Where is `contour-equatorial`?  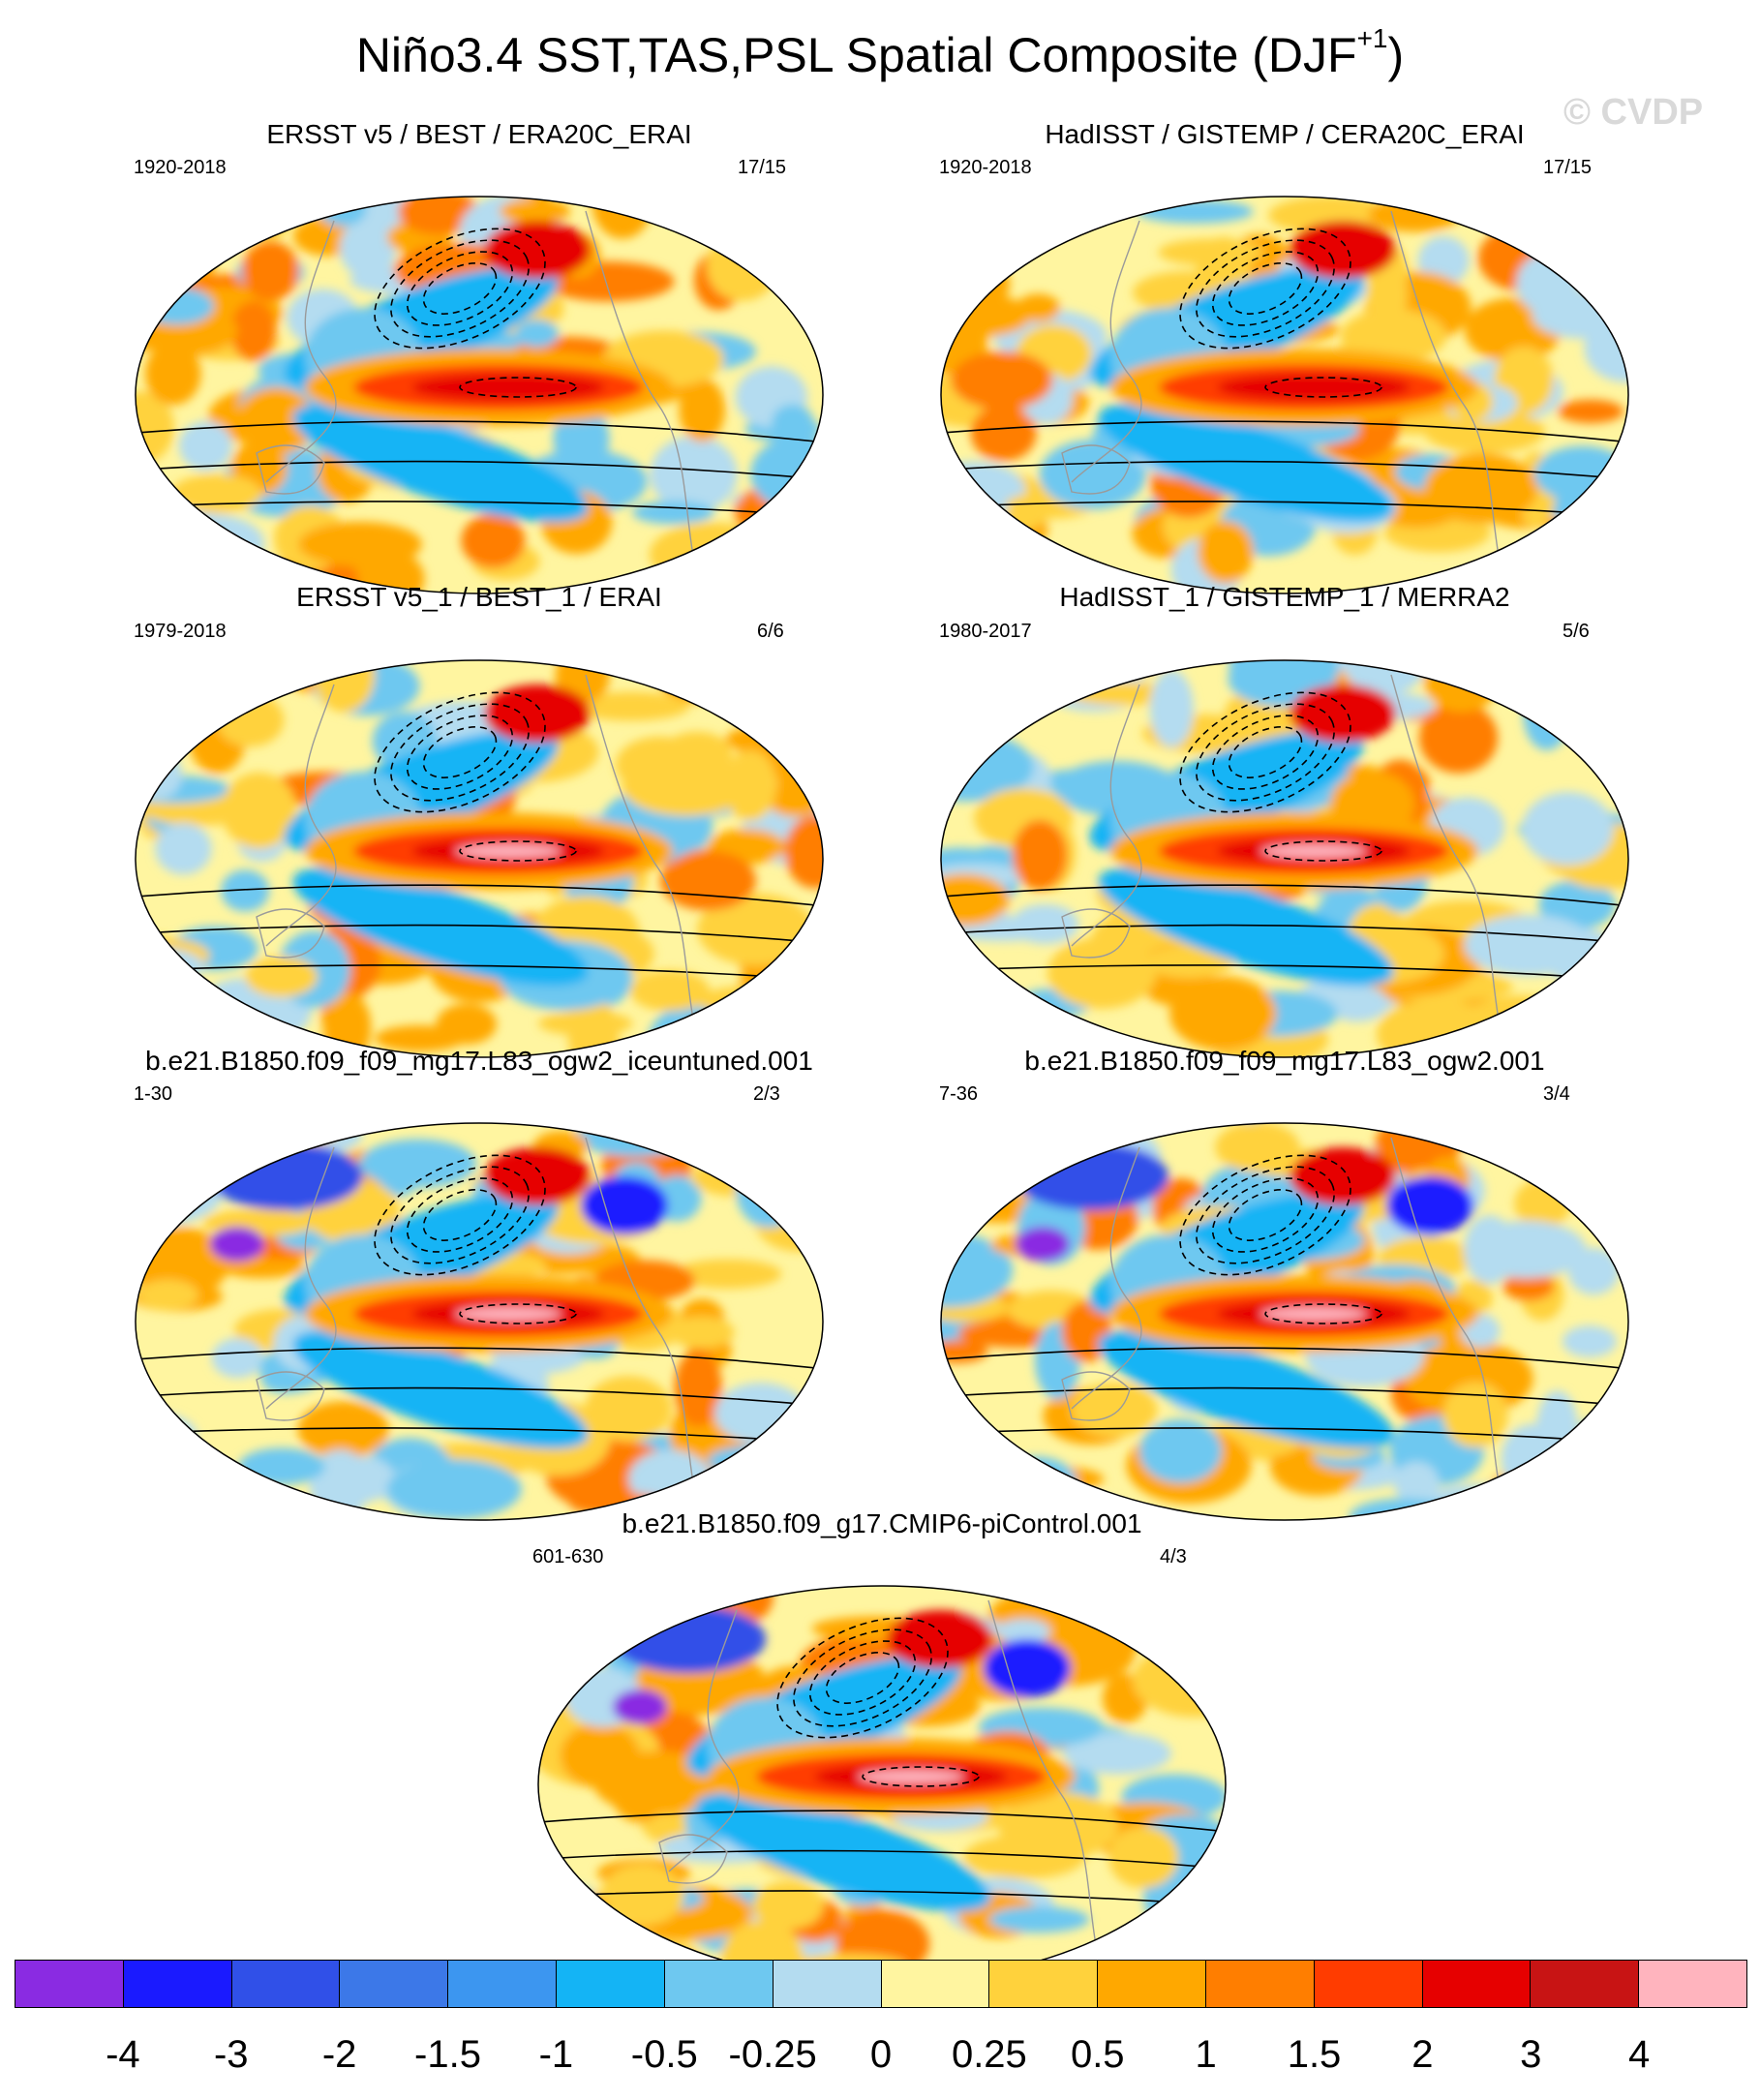
contour-equatorial is located at coordinates (518, 851).